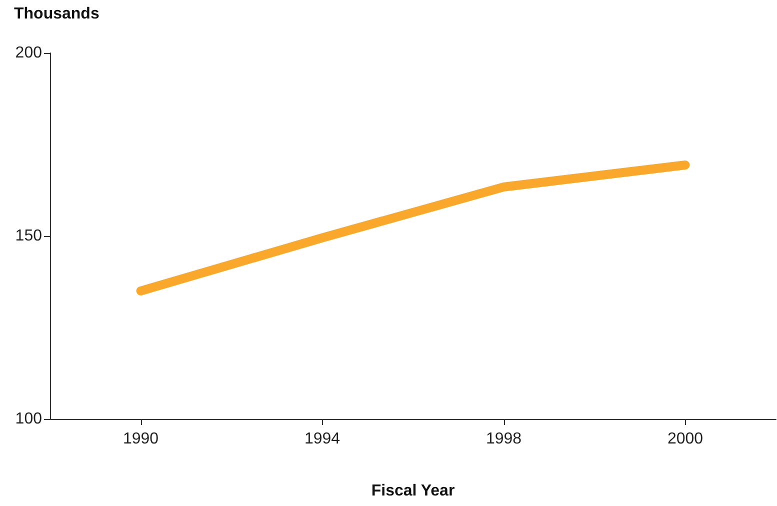  What do you see at coordinates (504, 439) in the screenshot?
I see `x-tick-label: 1998` at bounding box center [504, 439].